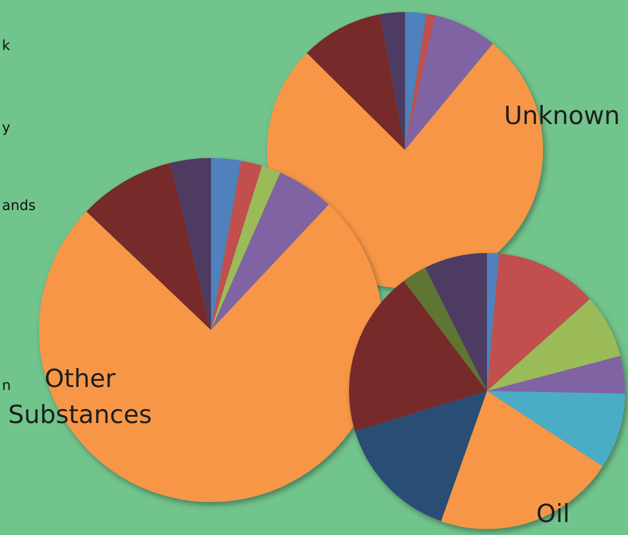 The image size is (628, 535). What do you see at coordinates (6, 386) in the screenshot?
I see `text: n` at bounding box center [6, 386].